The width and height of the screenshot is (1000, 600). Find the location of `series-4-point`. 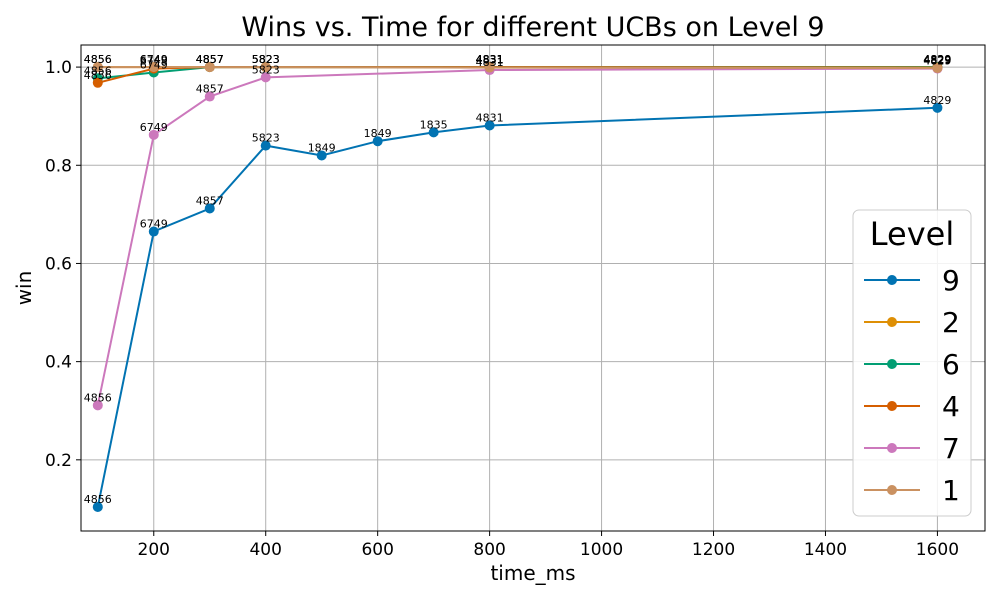

series-4-point is located at coordinates (97, 82).